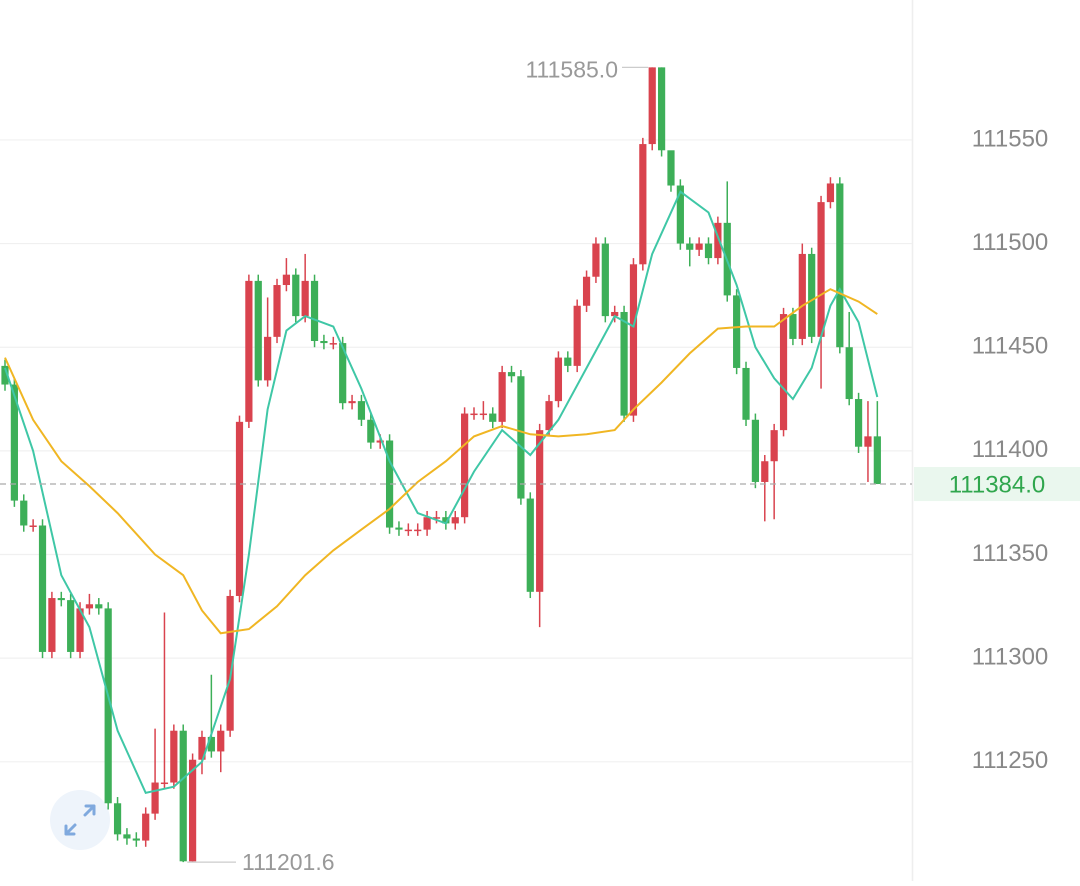 Image resolution: width=1080 pixels, height=886 pixels. I want to click on max-label: 111585.0, so click(571, 69).